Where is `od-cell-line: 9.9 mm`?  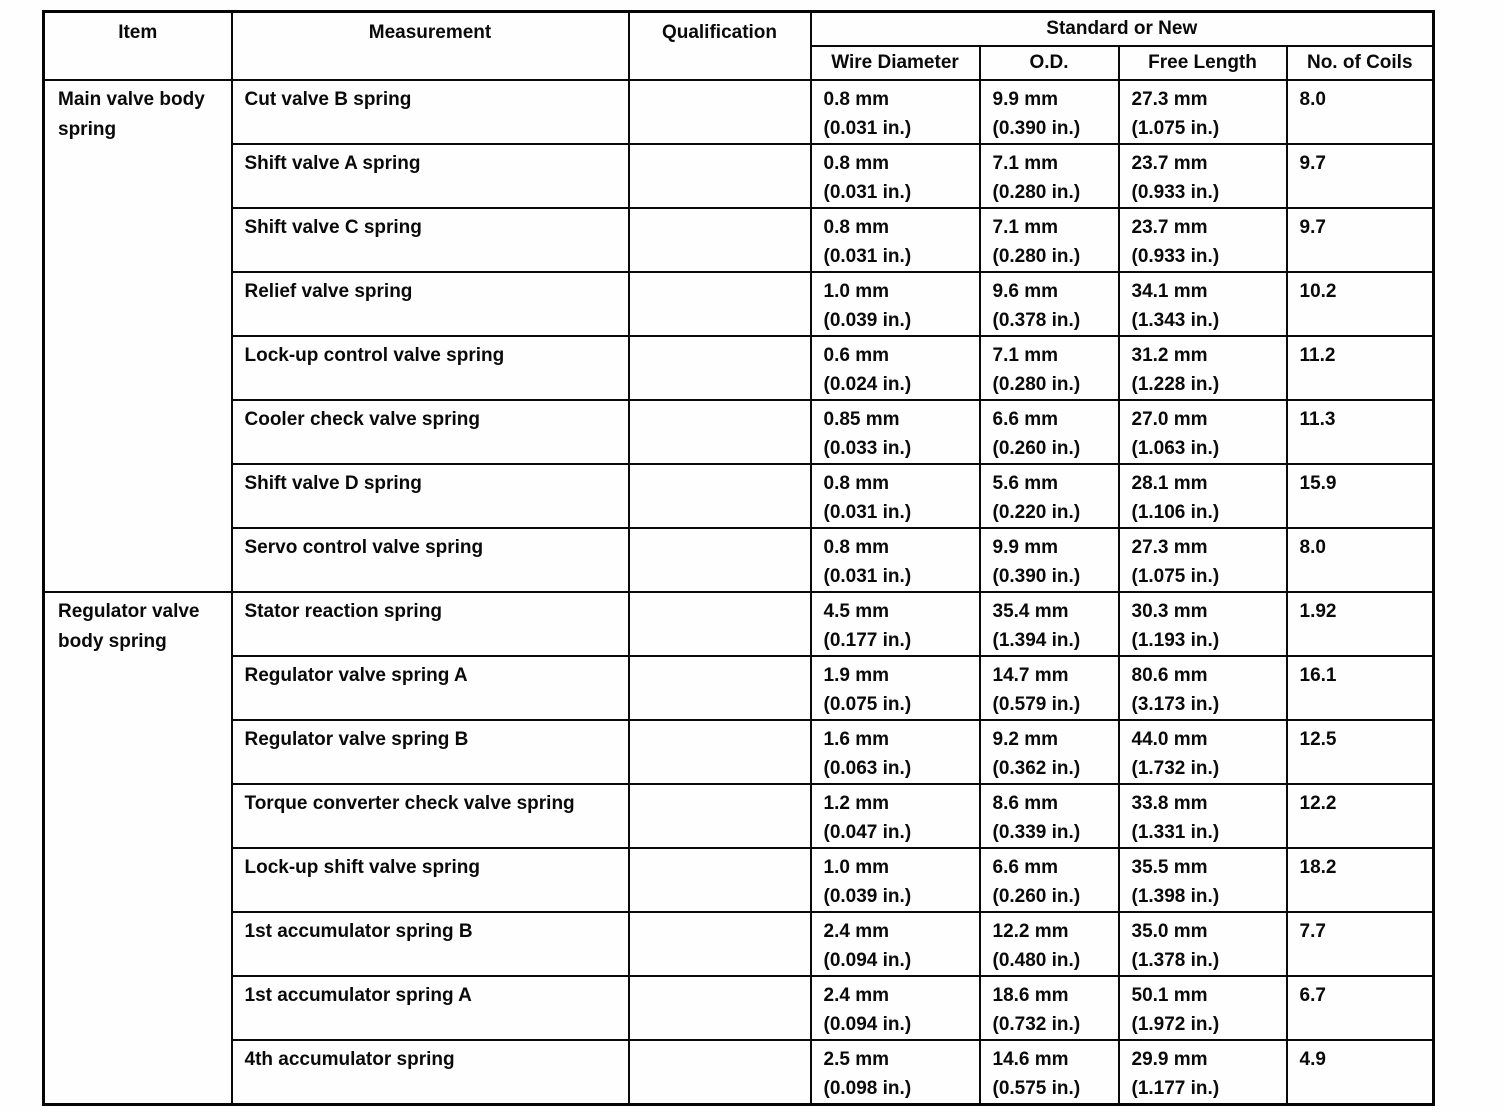 od-cell-line: 9.9 mm is located at coordinates (1025, 547).